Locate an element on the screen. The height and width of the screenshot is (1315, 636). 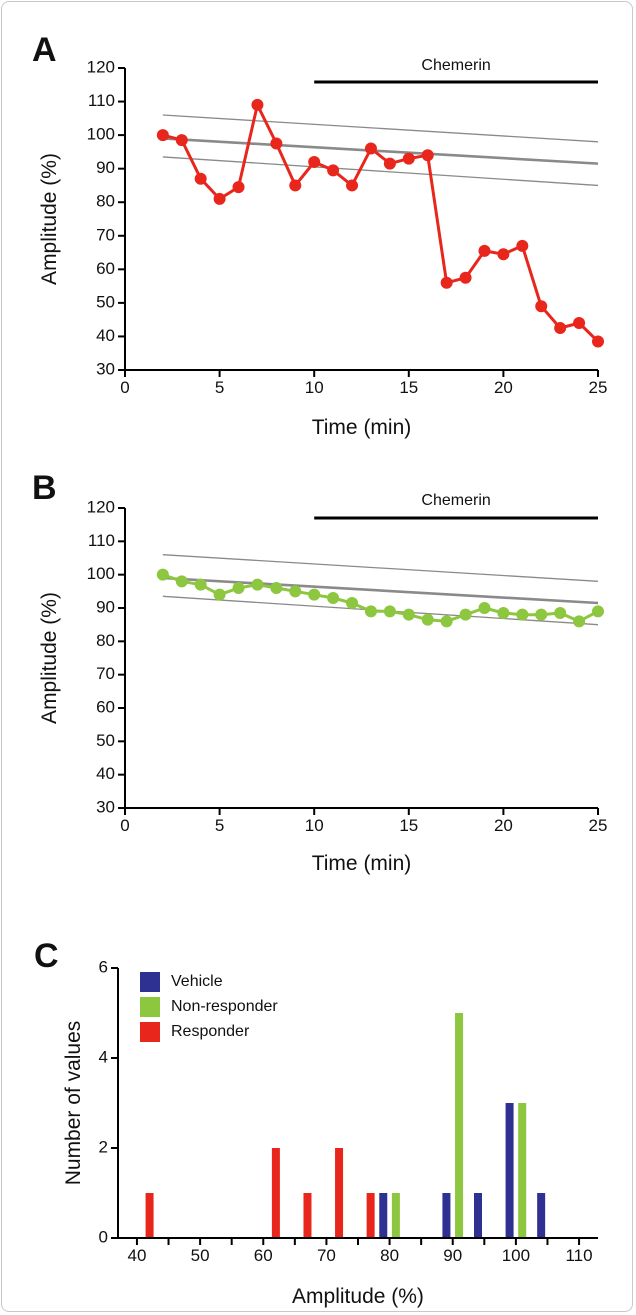
panel-letter: B is located at coordinates (44, 488).